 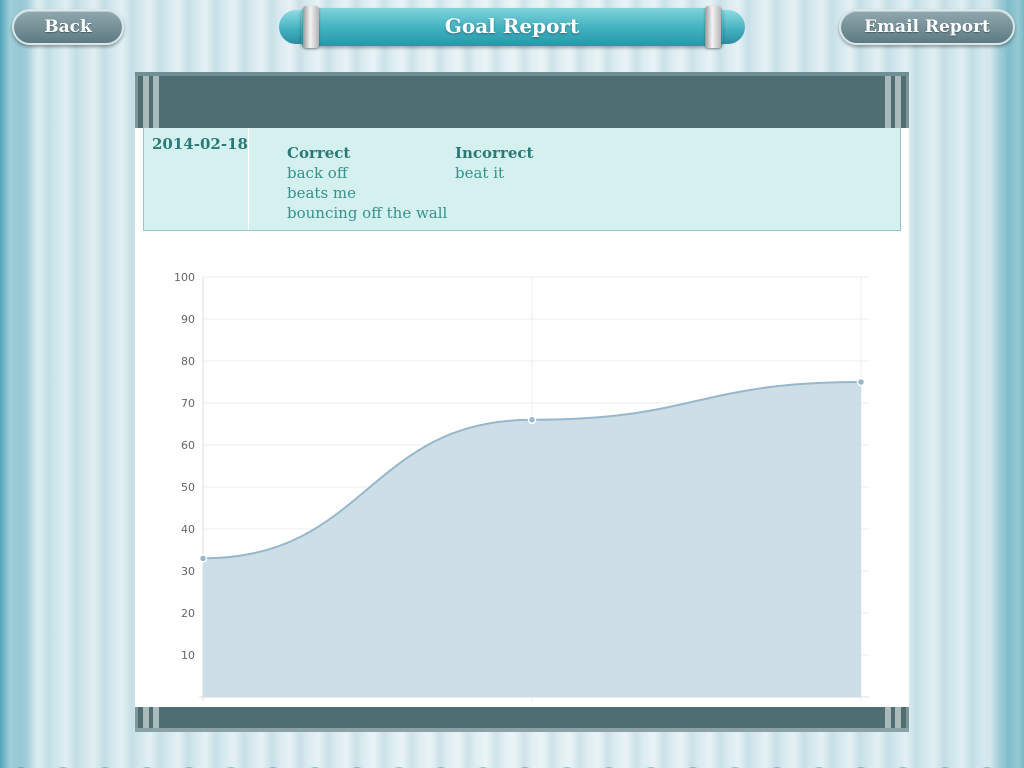 What do you see at coordinates (522, 719) in the screenshot?
I see `board-footer-bar` at bounding box center [522, 719].